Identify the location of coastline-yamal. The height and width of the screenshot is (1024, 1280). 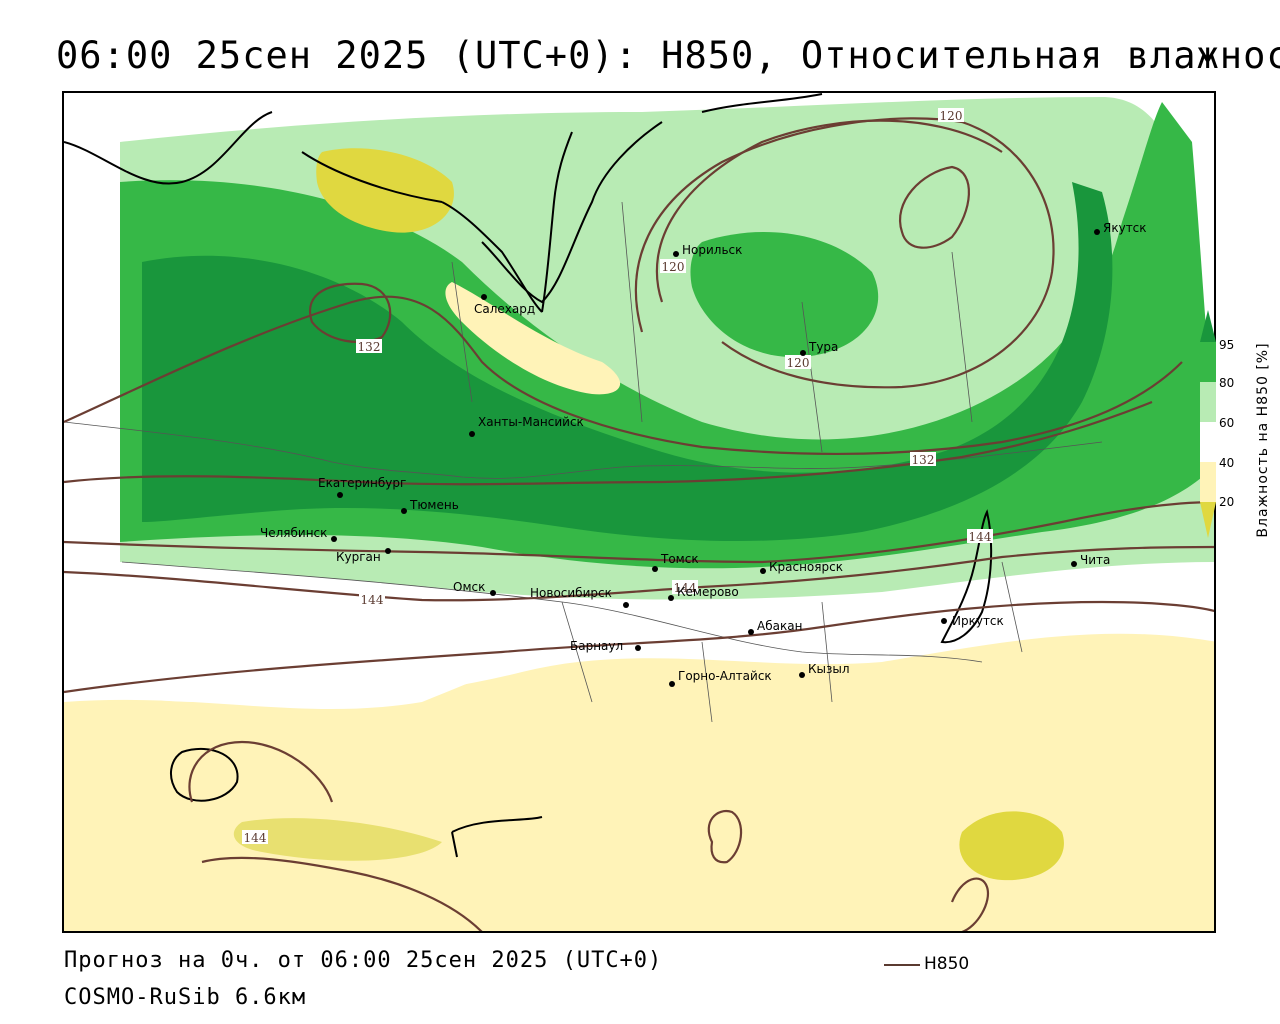
(507, 222).